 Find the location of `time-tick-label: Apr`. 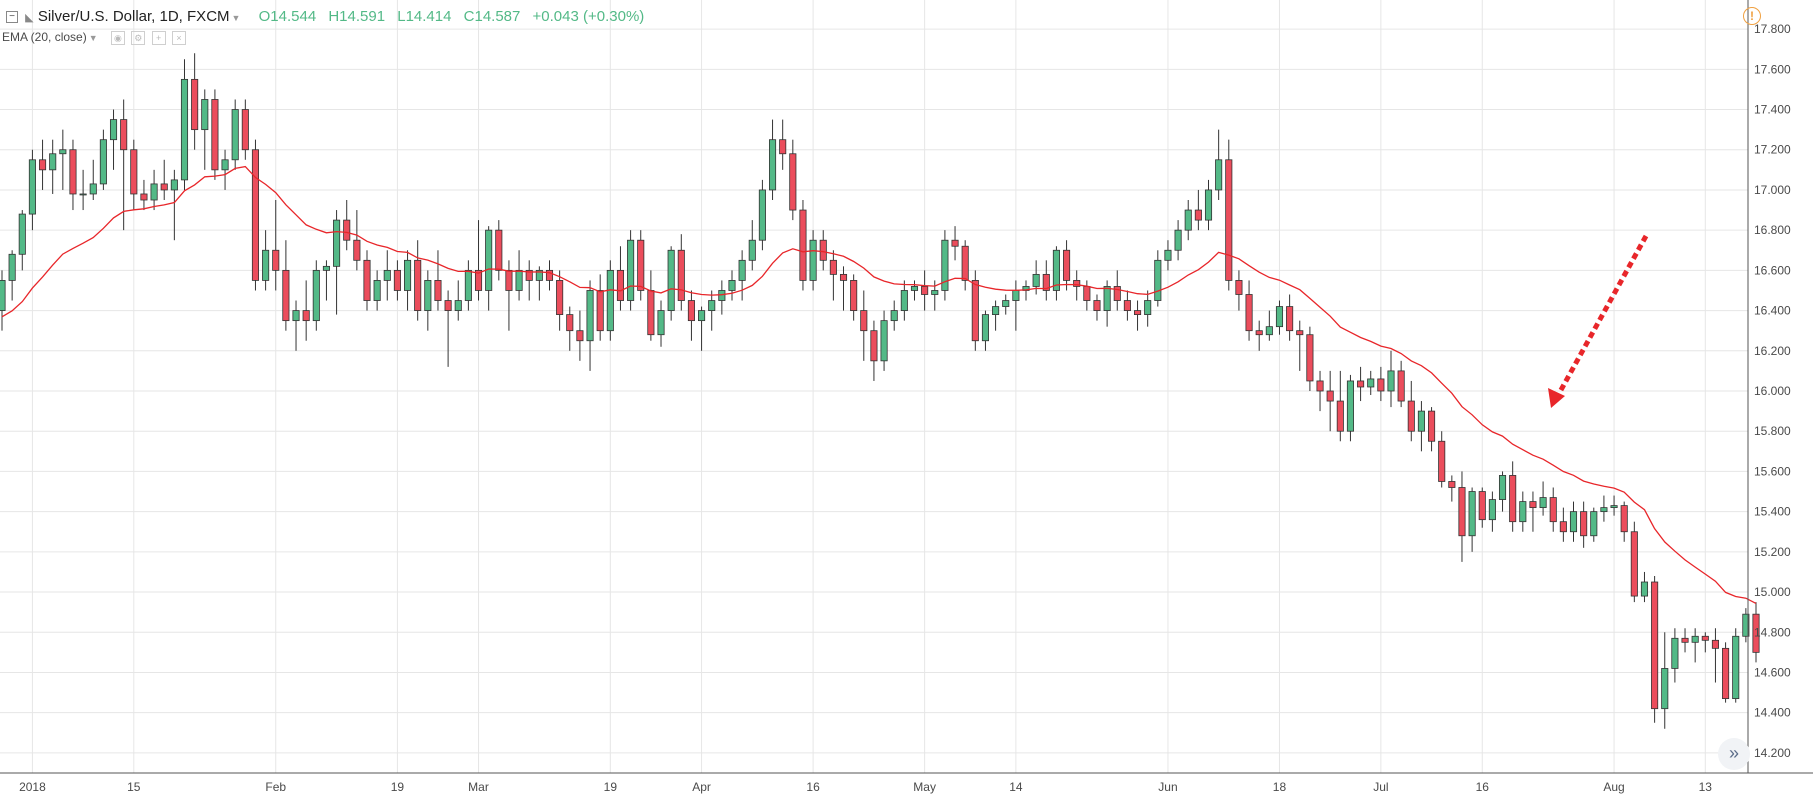

time-tick-label: Apr is located at coordinates (701, 787).